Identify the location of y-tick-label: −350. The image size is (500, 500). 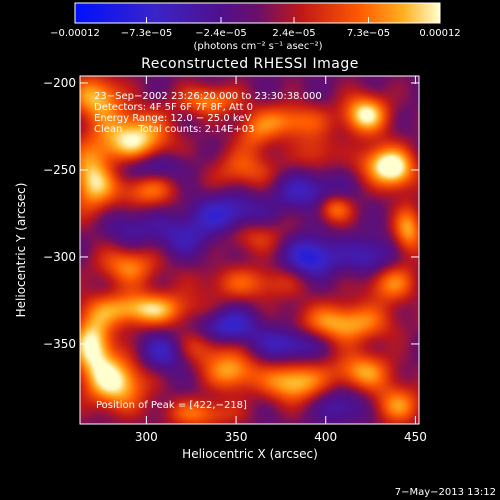
(59, 344).